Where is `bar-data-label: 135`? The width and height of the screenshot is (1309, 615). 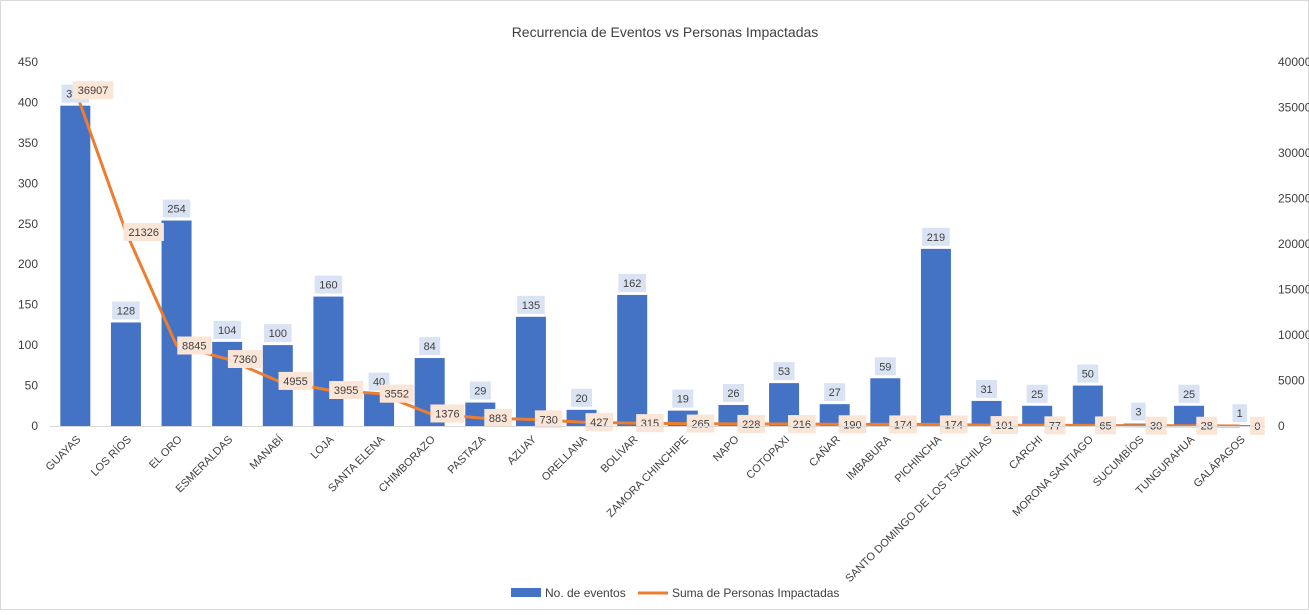
bar-data-label: 135 is located at coordinates (531, 304).